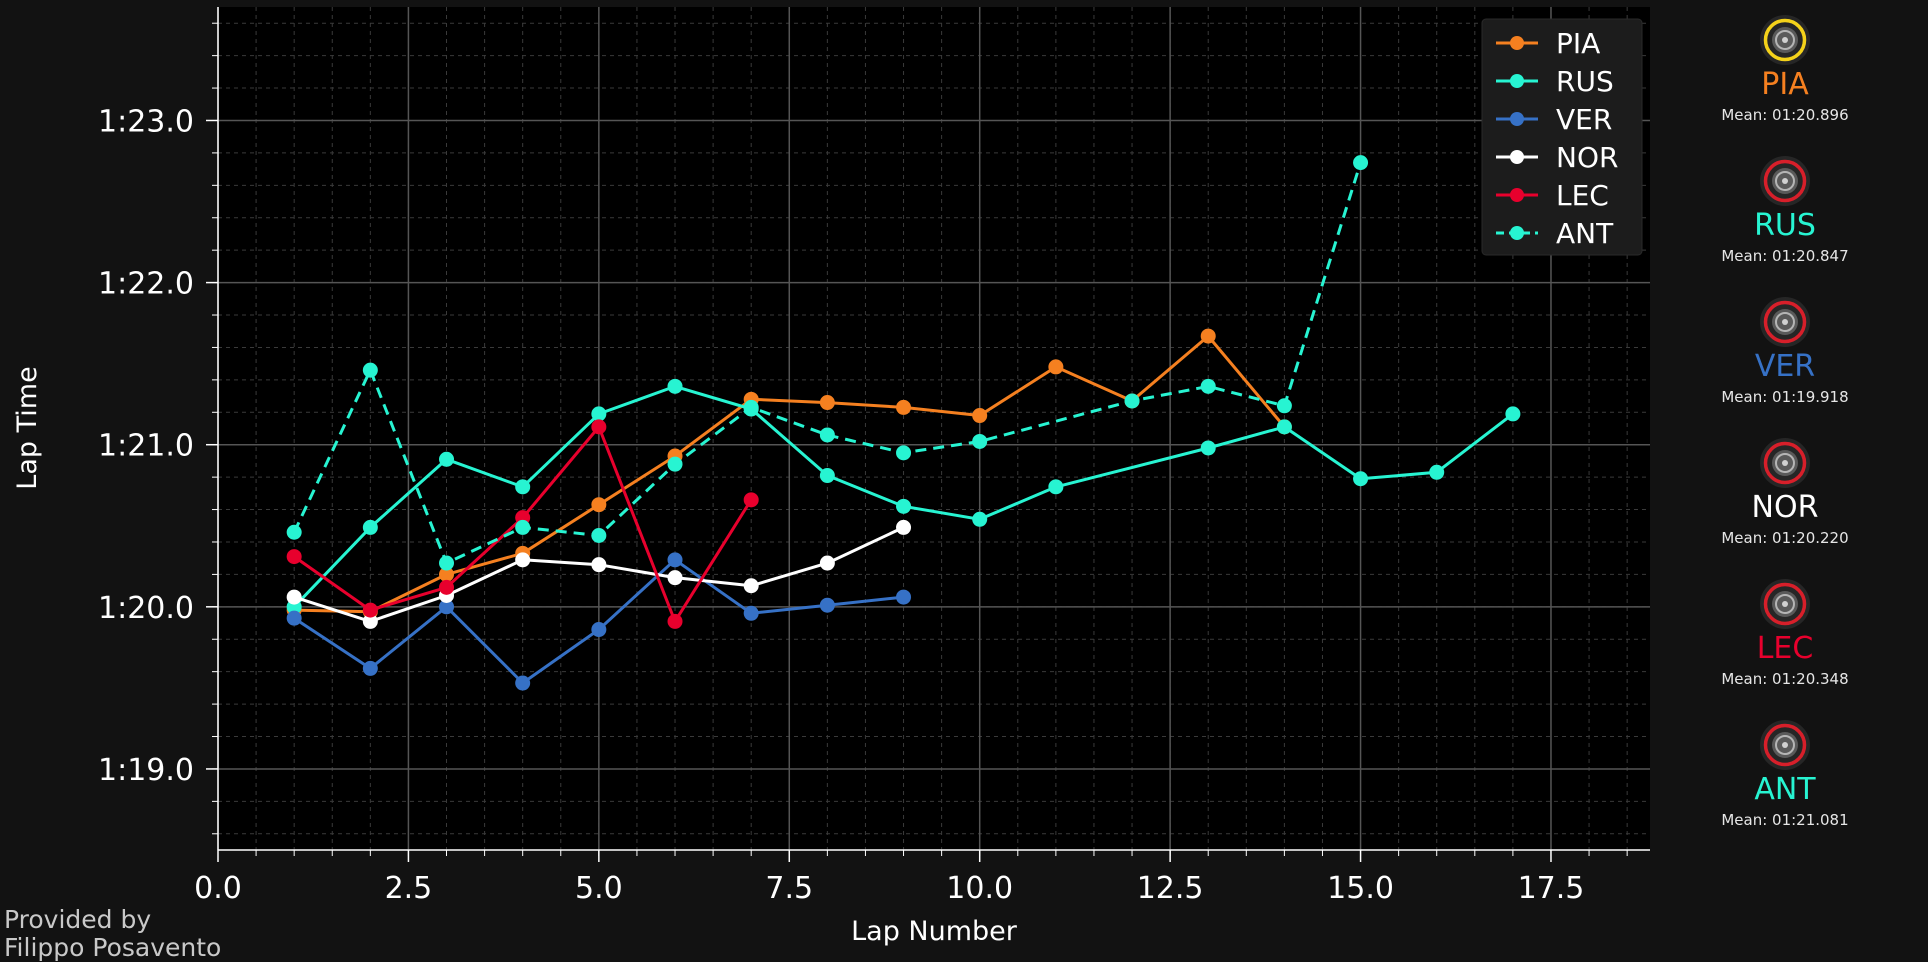 The image size is (1928, 962). Describe the element at coordinates (1785, 679) in the screenshot. I see `driver-mean-time: Mean: 01:20.348` at that location.